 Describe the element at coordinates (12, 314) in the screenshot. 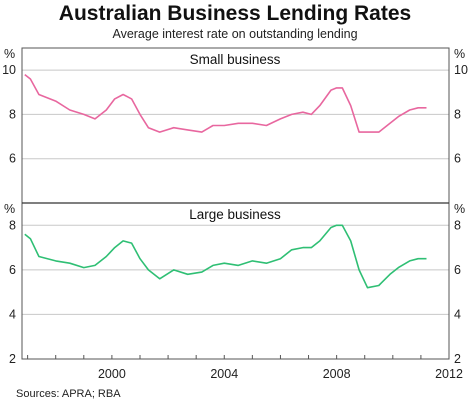

I see `large-business-ytick-left: 4` at that location.